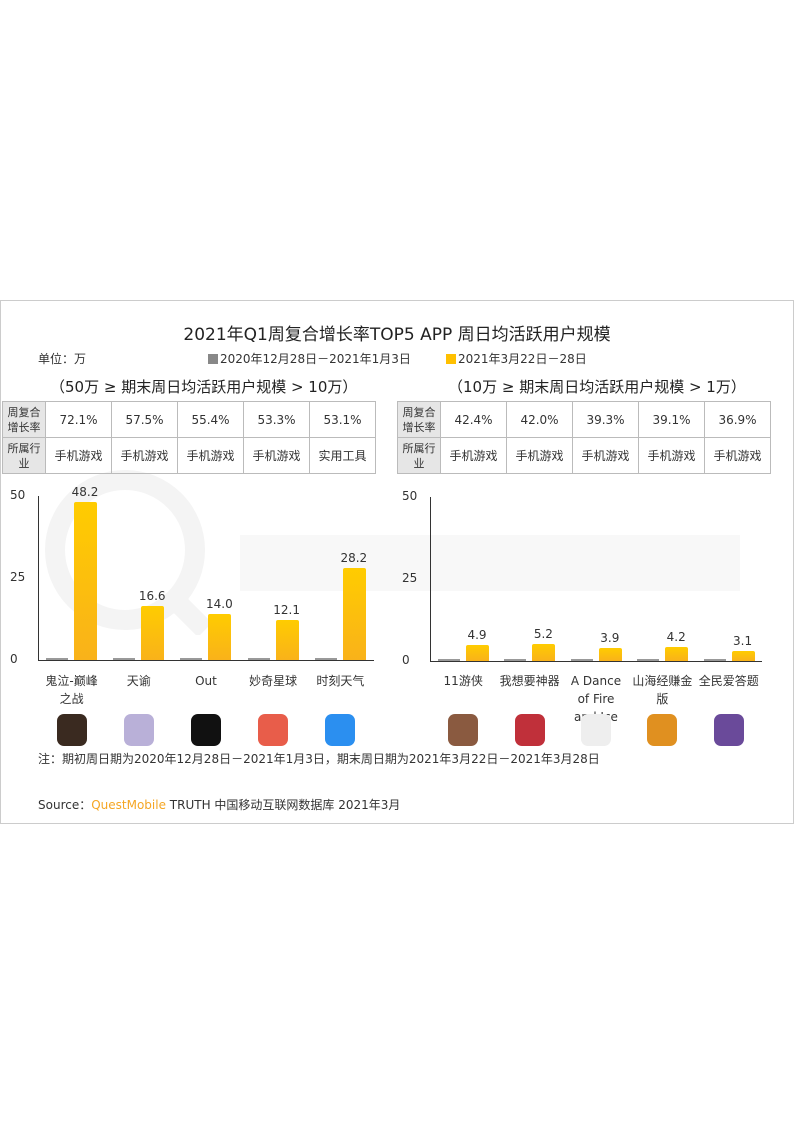 The height and width of the screenshot is (1123, 794). I want to click on weather-app-icon, so click(340, 730).